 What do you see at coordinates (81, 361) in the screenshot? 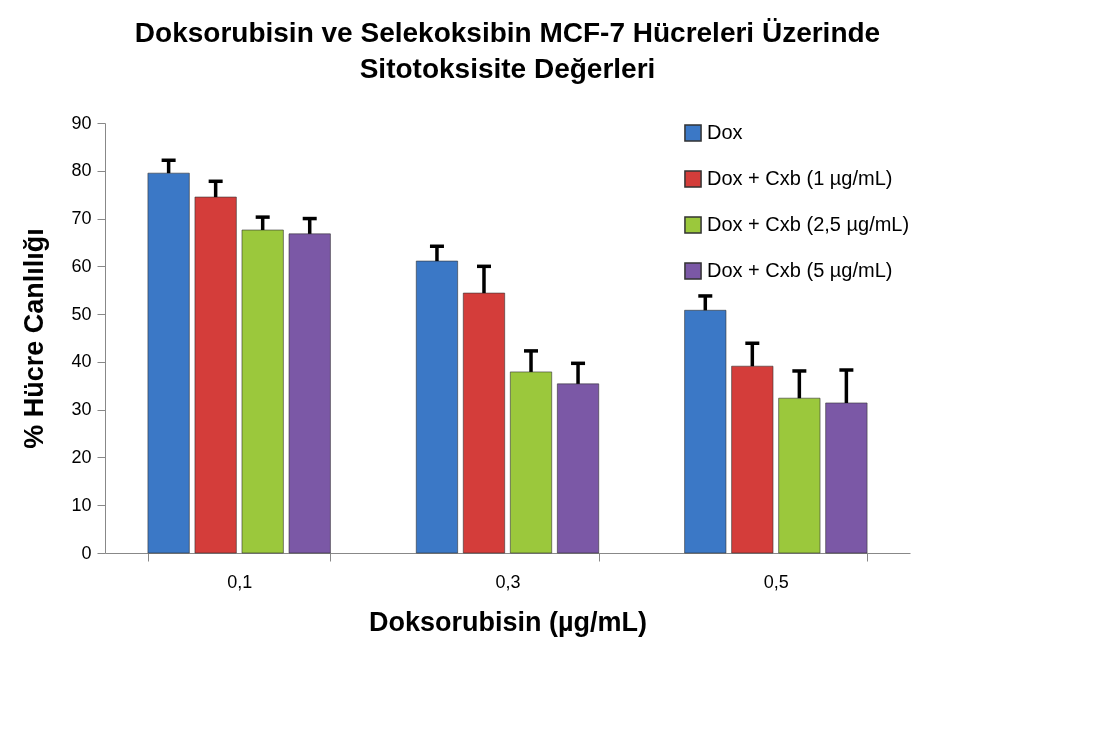
I see `y-tick-label: 40` at bounding box center [81, 361].